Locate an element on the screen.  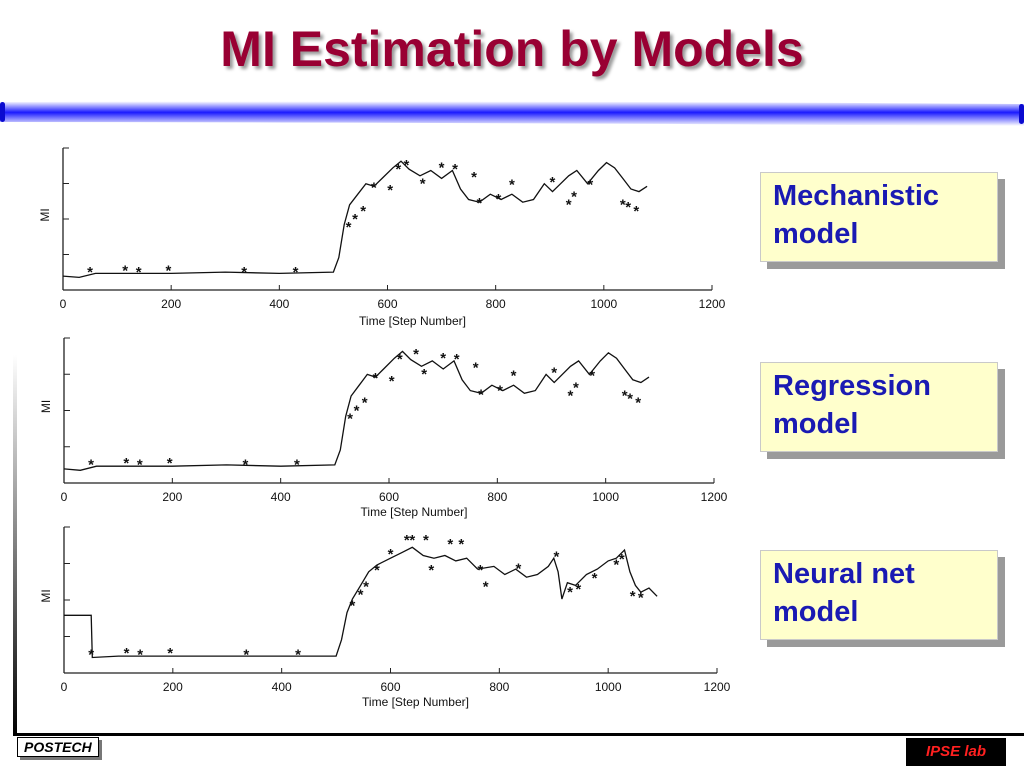
model-label-line1: Mechanistic is located at coordinates (856, 196).